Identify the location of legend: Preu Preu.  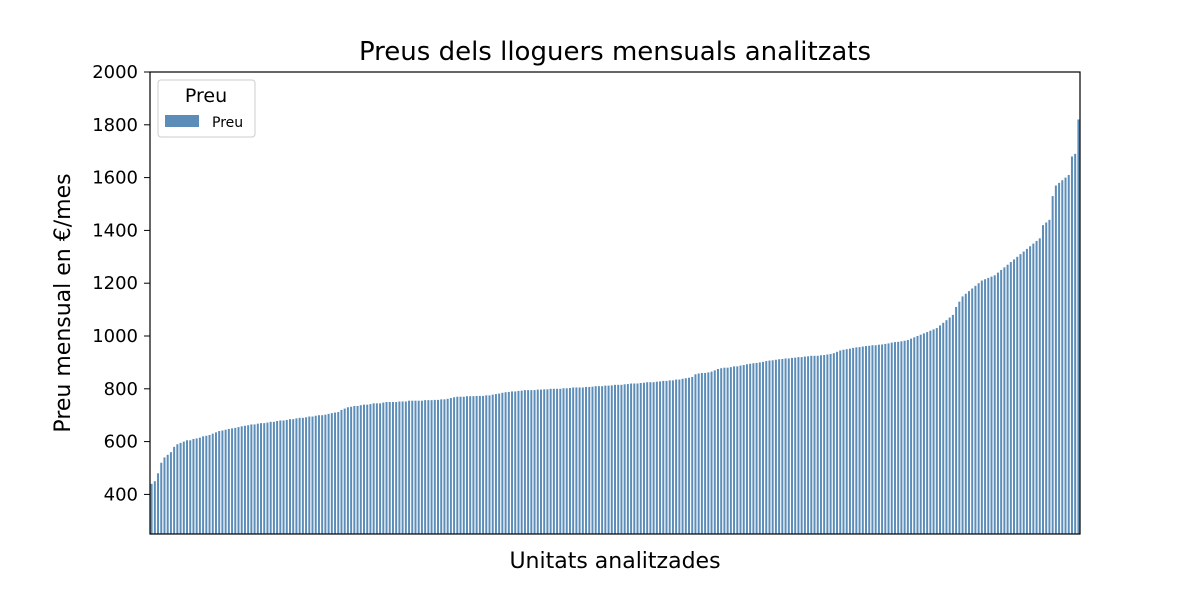
(206, 108).